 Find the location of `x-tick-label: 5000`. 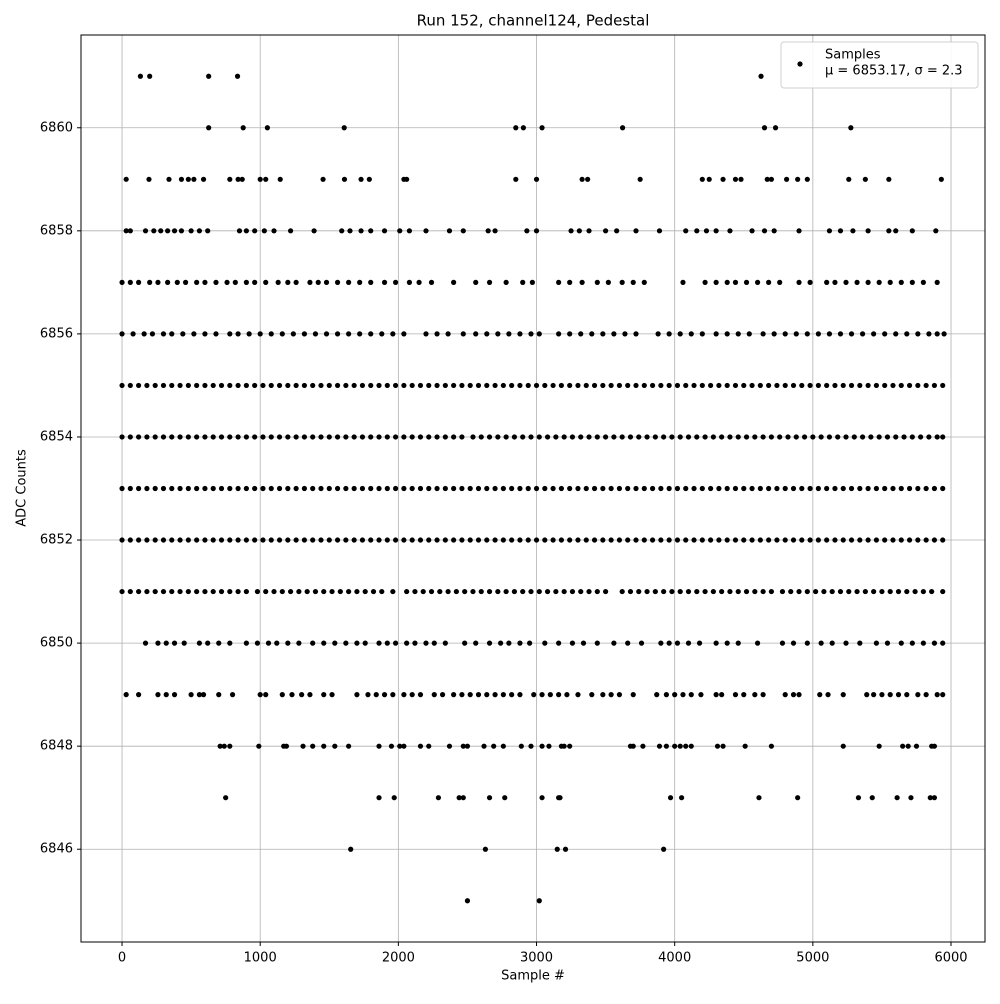

x-tick-label: 5000 is located at coordinates (812, 958).